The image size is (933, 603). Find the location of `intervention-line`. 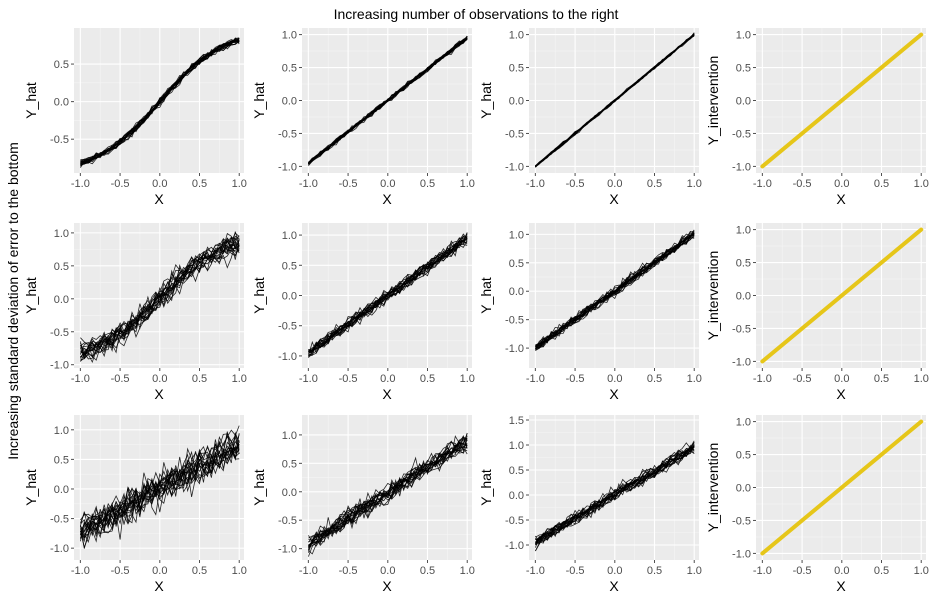

intervention-line is located at coordinates (842, 295).